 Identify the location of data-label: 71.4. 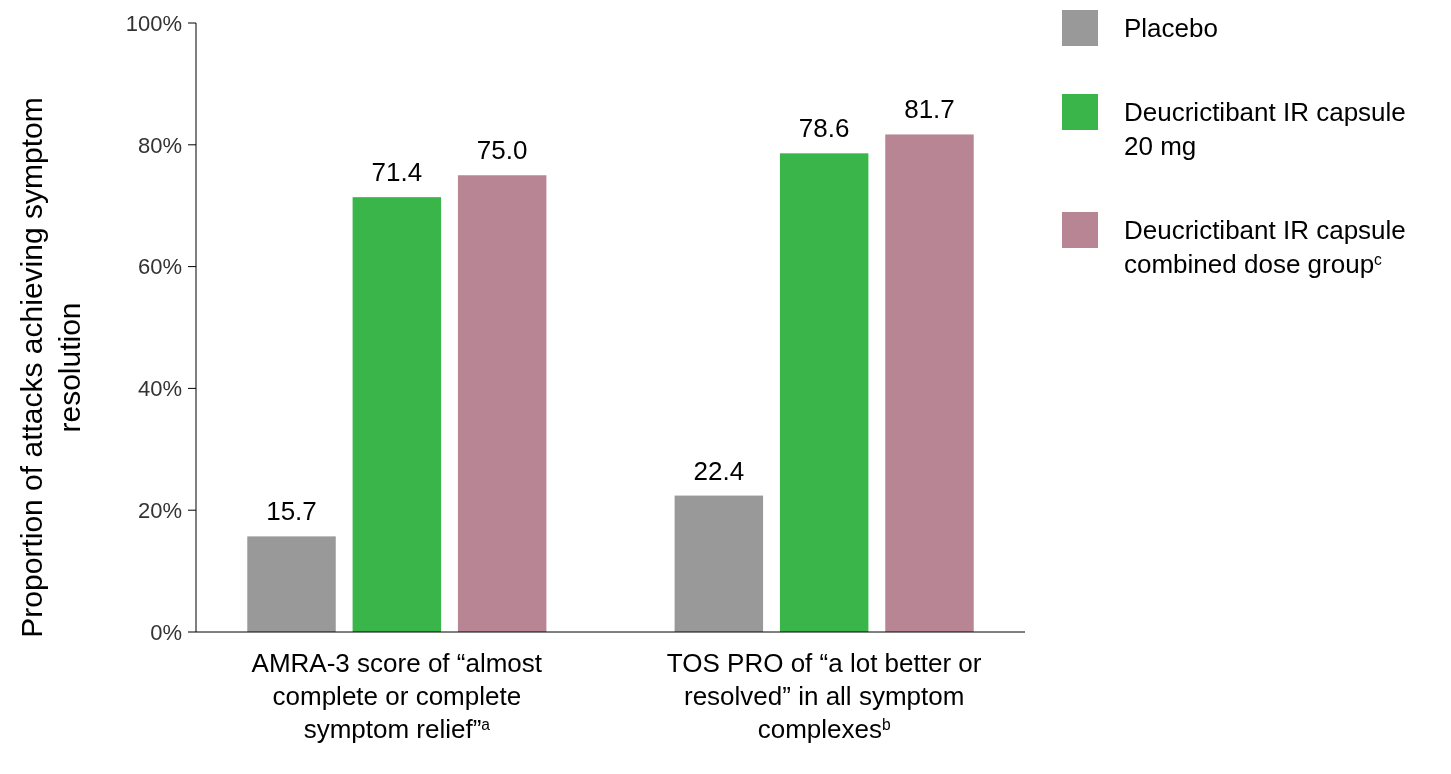
(397, 172).